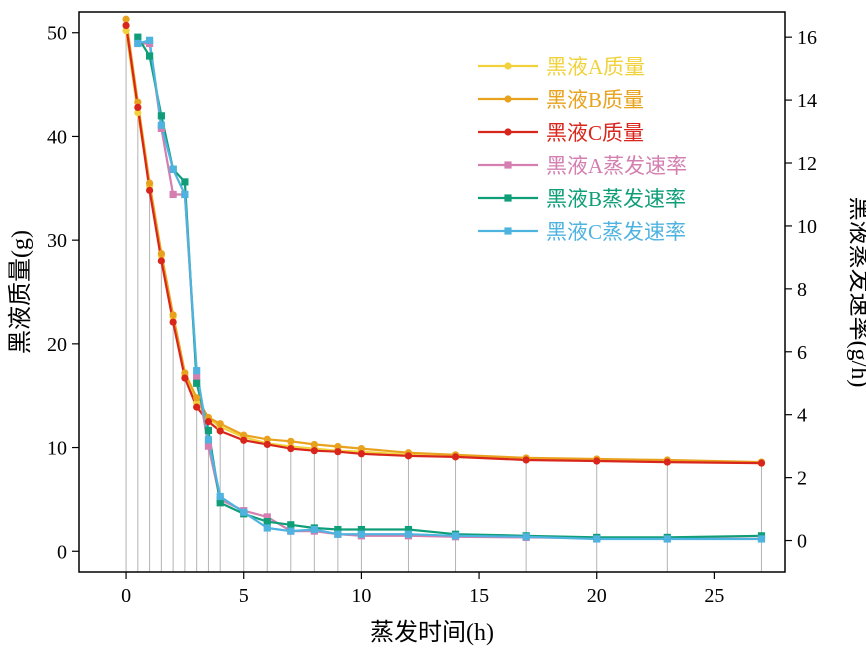 The height and width of the screenshot is (650, 866). I want to click on right-y-tick-label-0: 0, so click(802, 542).